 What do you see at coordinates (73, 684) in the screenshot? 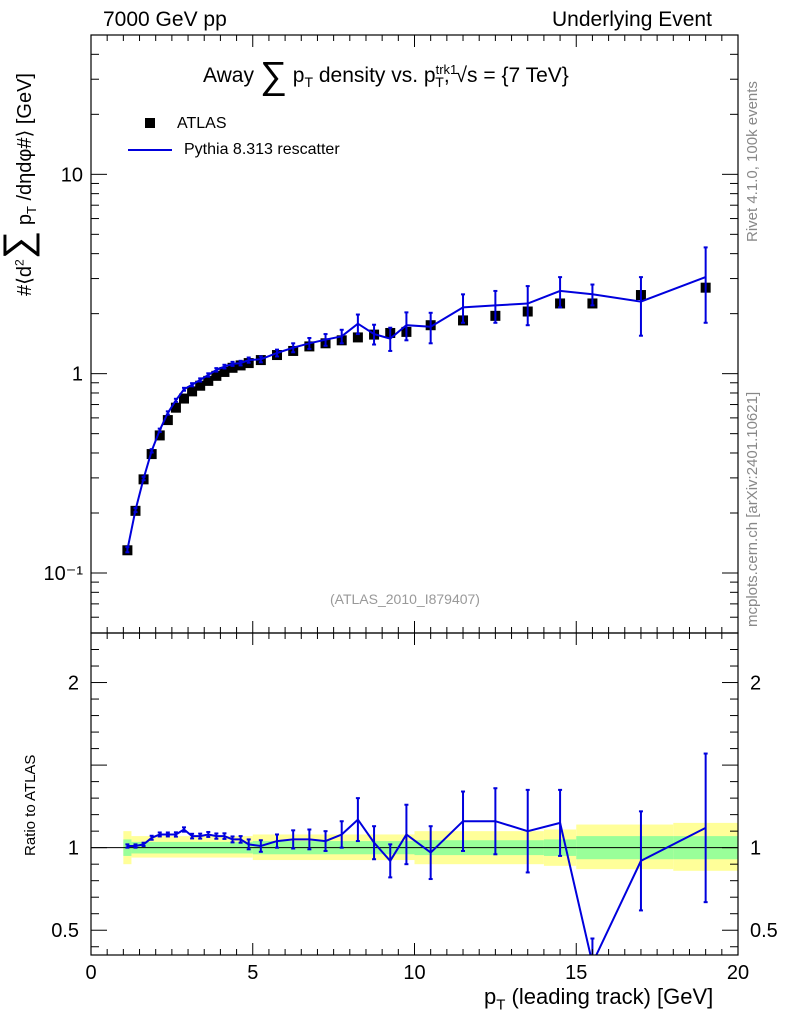
I see `ratio-y-tick-label: 2` at bounding box center [73, 684].